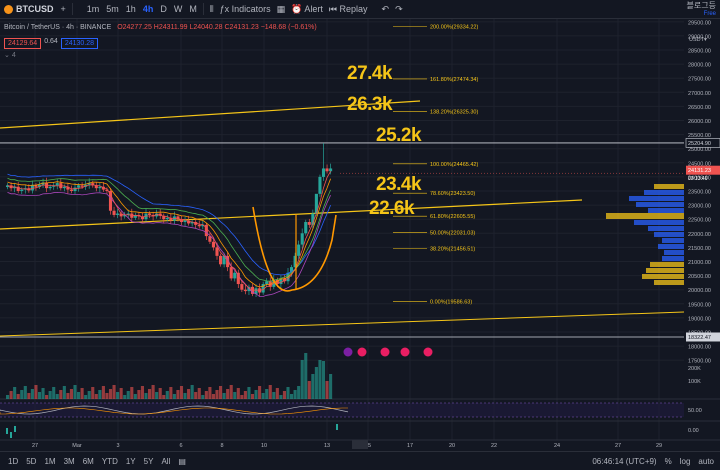  Describe the element at coordinates (699, 362) in the screenshot. I see `price-tick: 17500.00` at that location.